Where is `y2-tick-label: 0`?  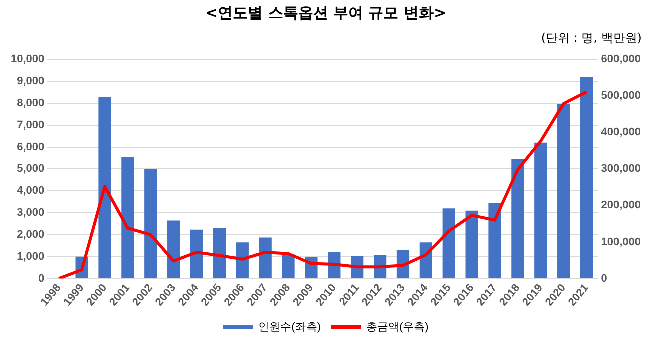 y2-tick-label: 0 is located at coordinates (604, 278).